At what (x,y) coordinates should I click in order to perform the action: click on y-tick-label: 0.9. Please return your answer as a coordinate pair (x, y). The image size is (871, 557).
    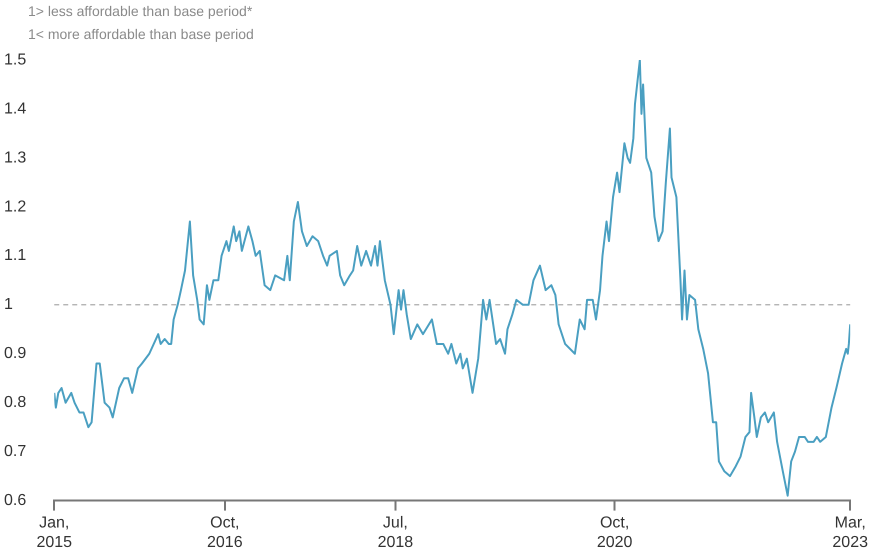
    Looking at the image, I should click on (15, 353).